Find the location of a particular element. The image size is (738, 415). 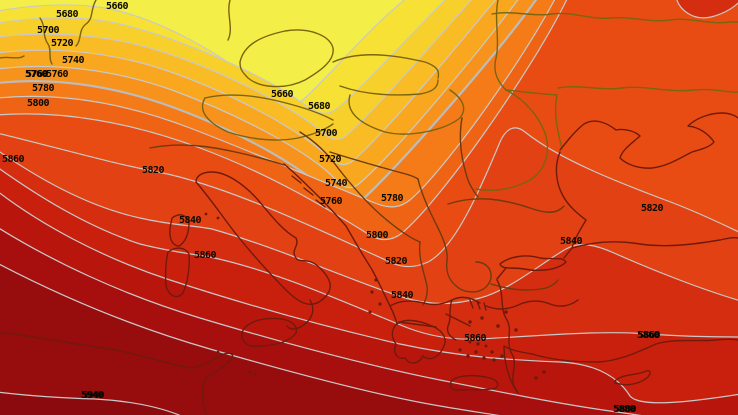

coast-north-africa is located at coordinates (117, 373).